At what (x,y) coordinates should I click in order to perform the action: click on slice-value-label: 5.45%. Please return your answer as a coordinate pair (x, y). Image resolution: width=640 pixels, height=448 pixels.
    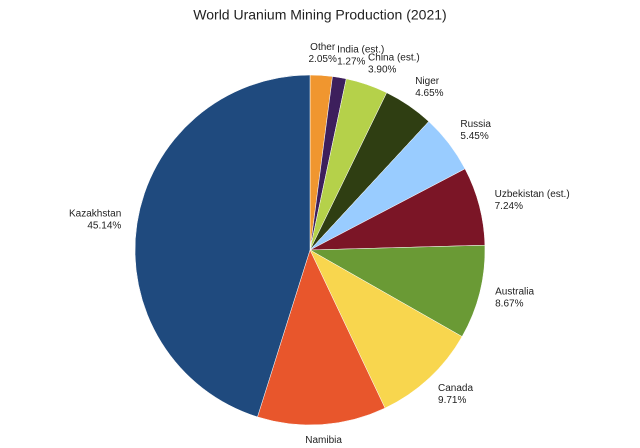
    Looking at the image, I should click on (474, 136).